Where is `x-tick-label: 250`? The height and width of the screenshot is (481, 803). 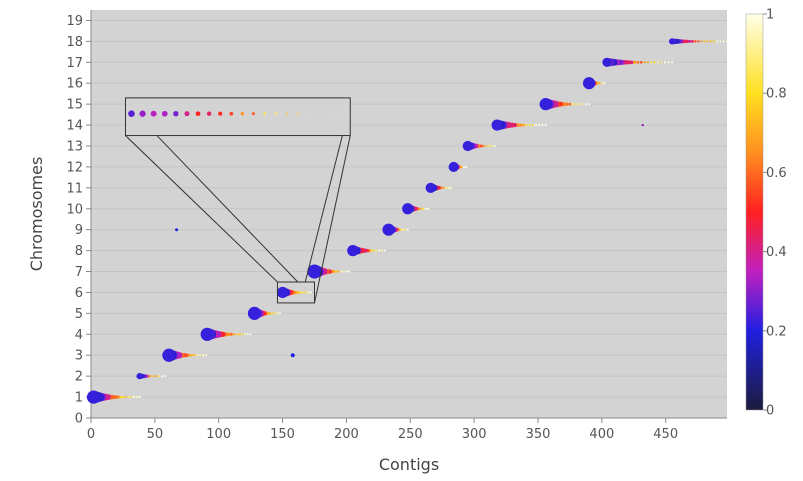
x-tick-label: 250 is located at coordinates (410, 434).